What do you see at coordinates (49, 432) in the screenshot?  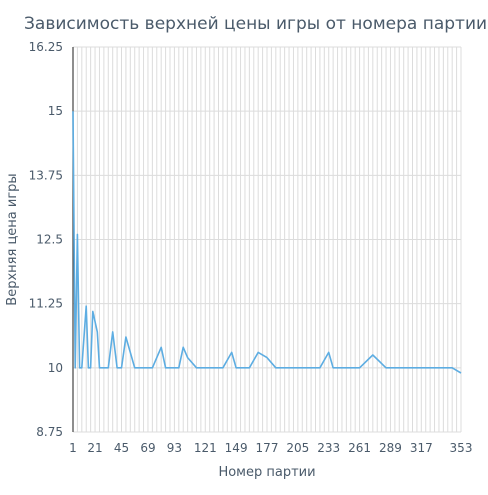 I see `y-tick-label: 8.75` at bounding box center [49, 432].